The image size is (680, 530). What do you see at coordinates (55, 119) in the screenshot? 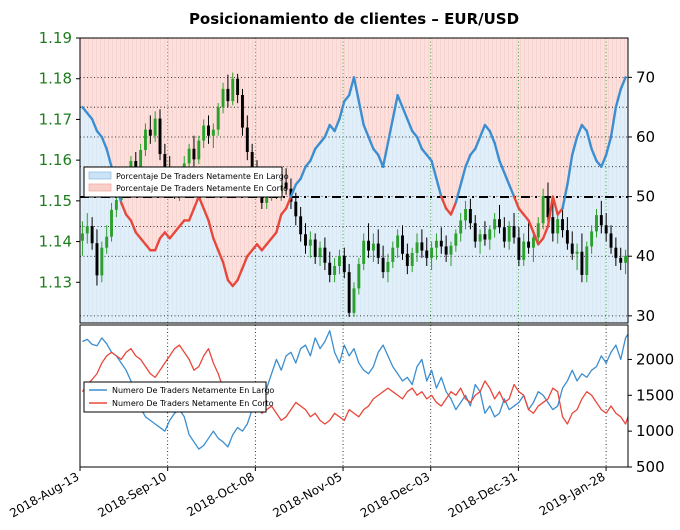
I see `left-tick-label: 1.17` at bounding box center [55, 119].